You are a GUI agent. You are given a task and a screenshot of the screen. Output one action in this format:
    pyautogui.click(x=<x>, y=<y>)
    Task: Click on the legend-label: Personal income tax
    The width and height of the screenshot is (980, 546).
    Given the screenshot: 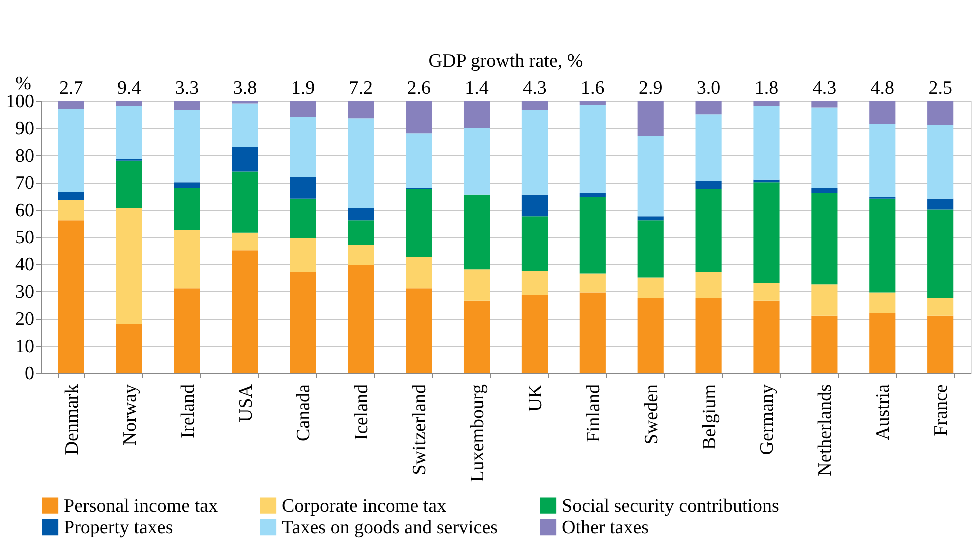 What is the action you would take?
    pyautogui.click(x=141, y=506)
    